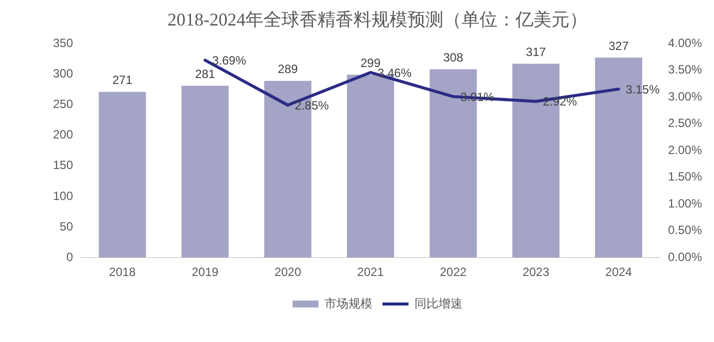 Image resolution: width=714 pixels, height=342 pixels. What do you see at coordinates (685, 257) in the screenshot?
I see `y2-tick-label: 0.00%` at bounding box center [685, 257].